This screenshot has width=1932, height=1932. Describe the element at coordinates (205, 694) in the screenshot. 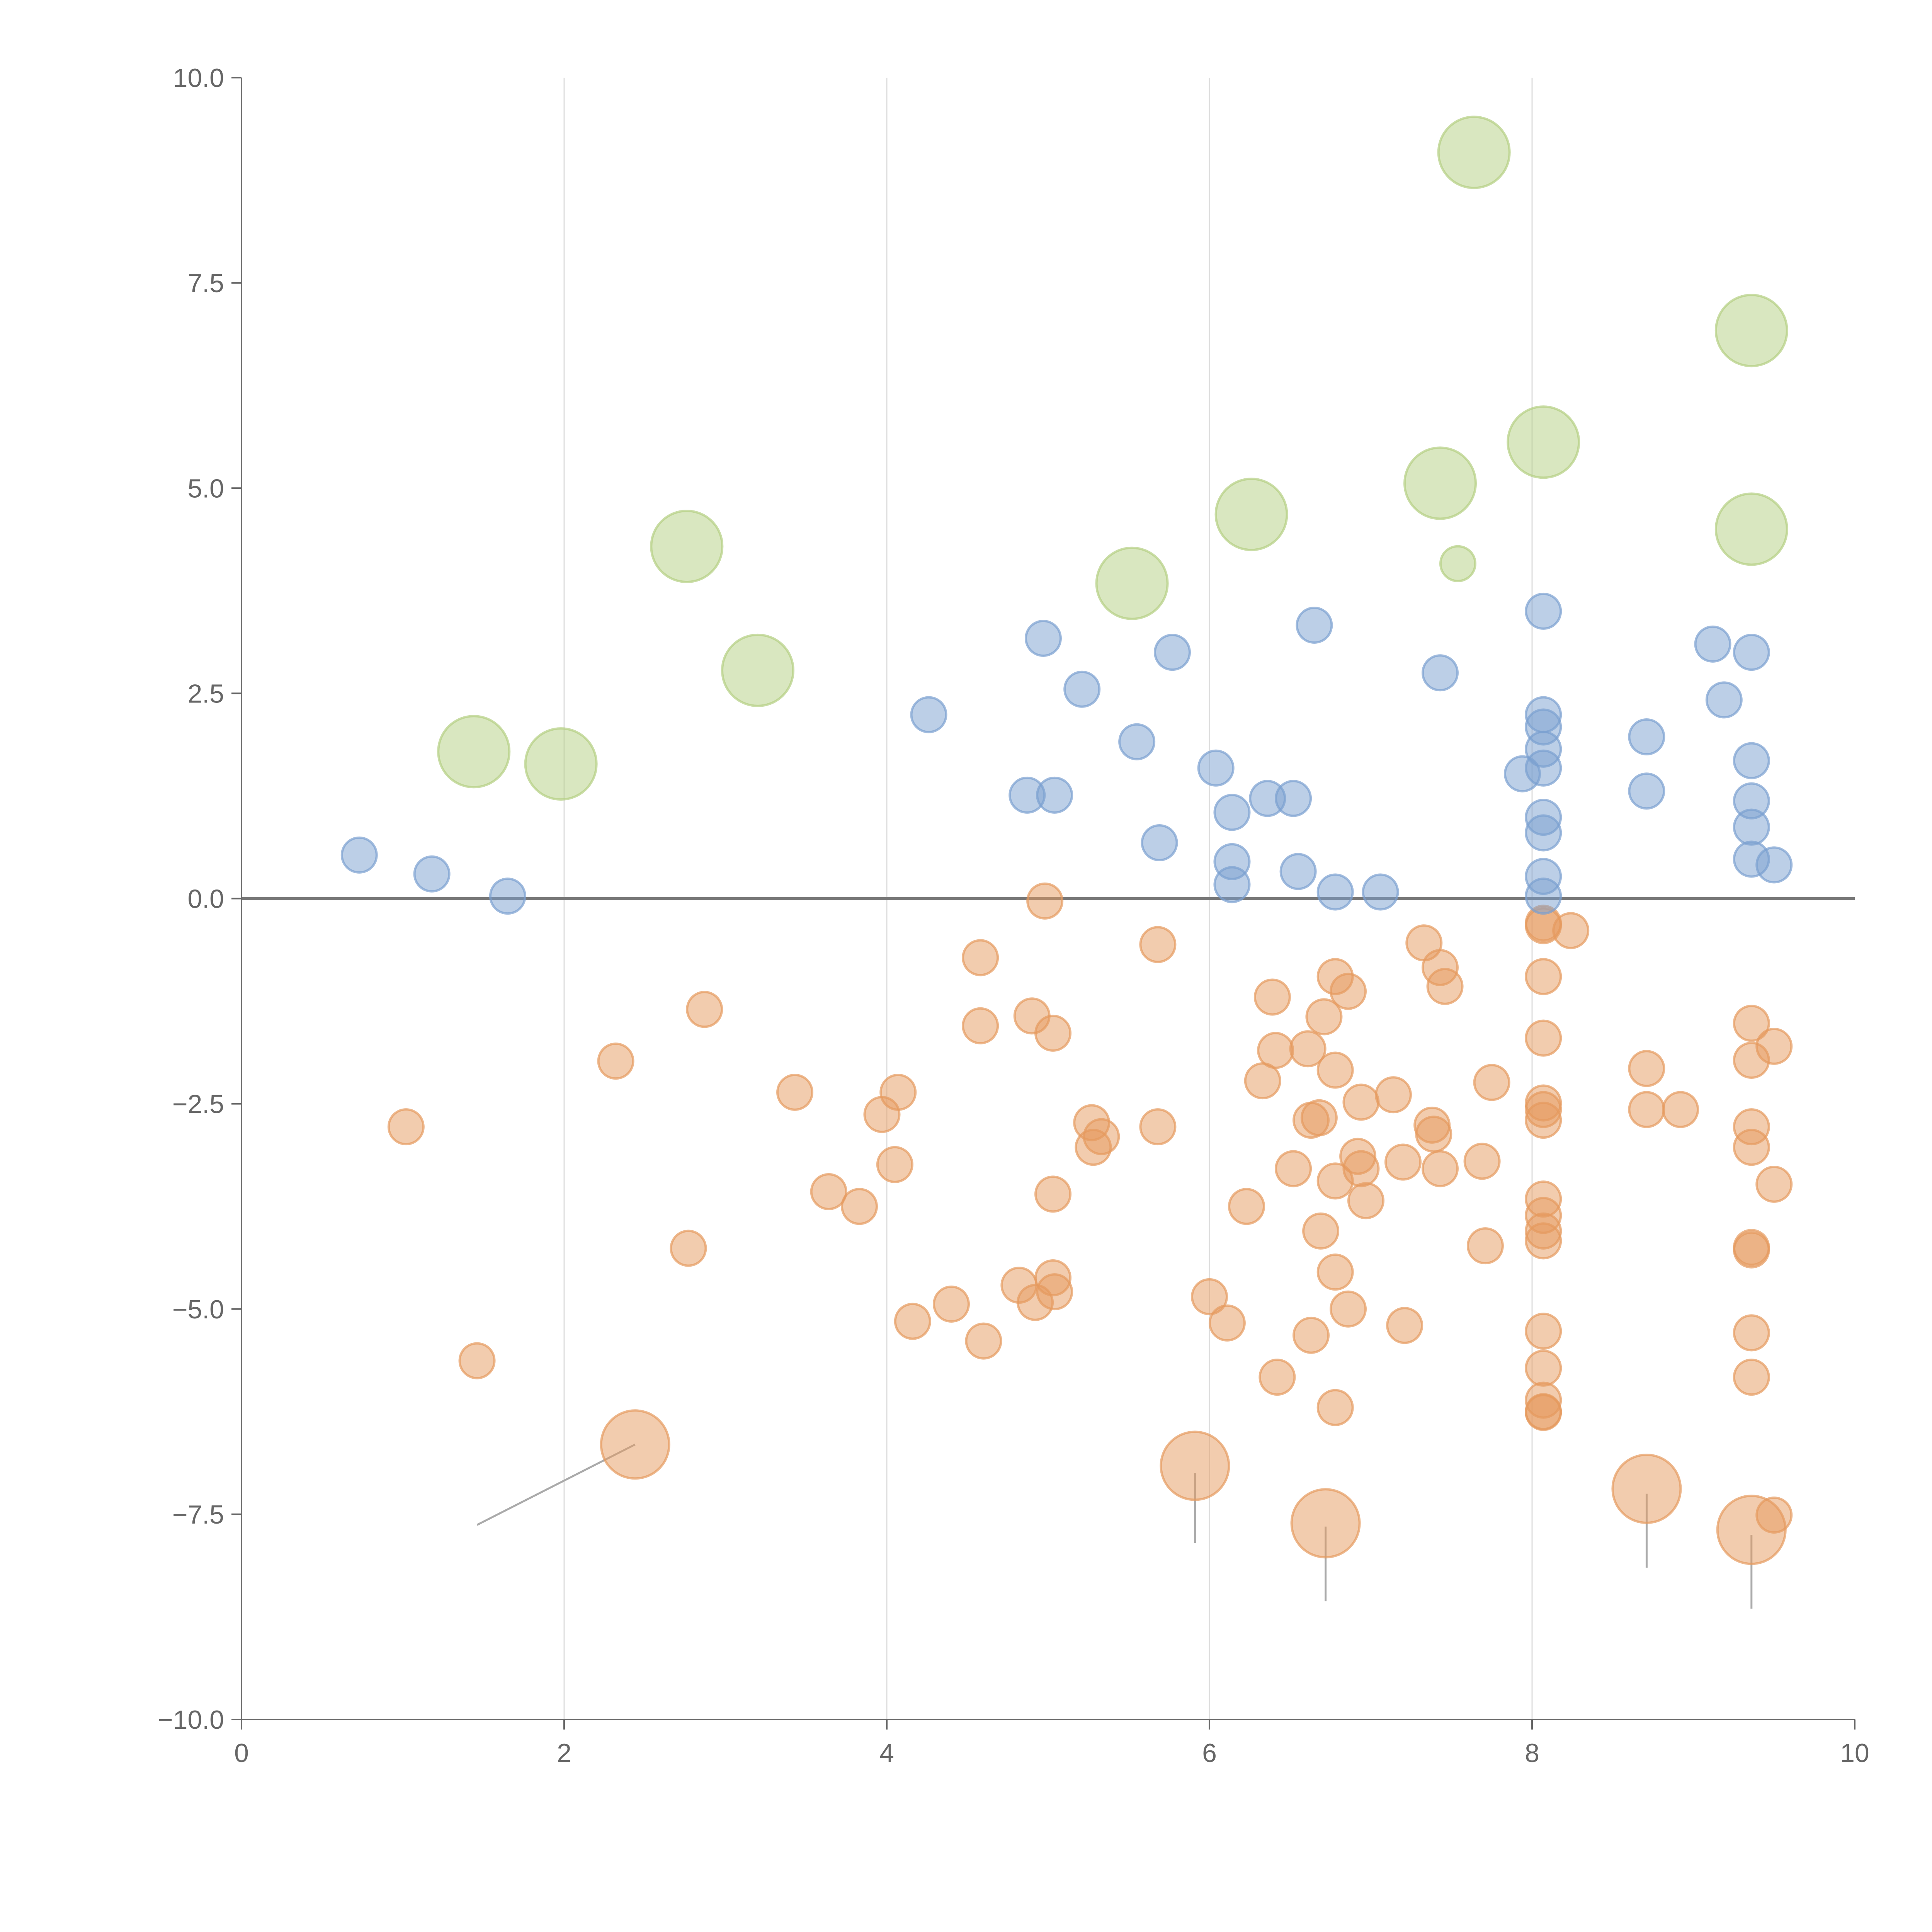

I see `y-tick-label: 2.5` at that location.